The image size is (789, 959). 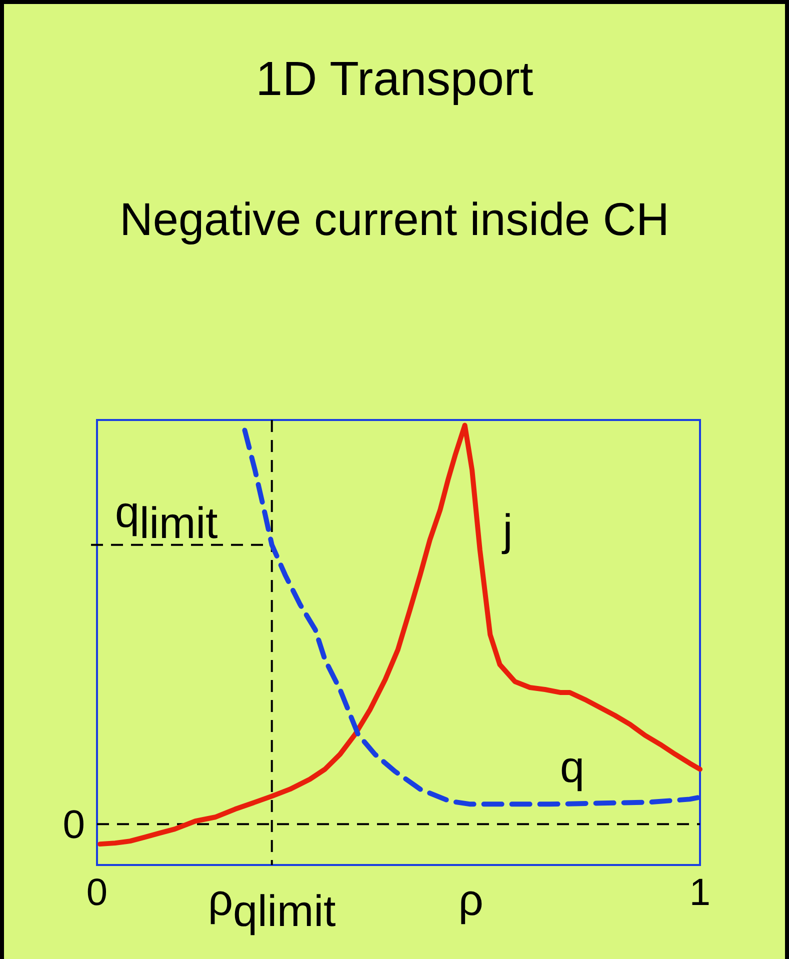 What do you see at coordinates (572, 767) in the screenshot?
I see `series-label: q` at bounding box center [572, 767].